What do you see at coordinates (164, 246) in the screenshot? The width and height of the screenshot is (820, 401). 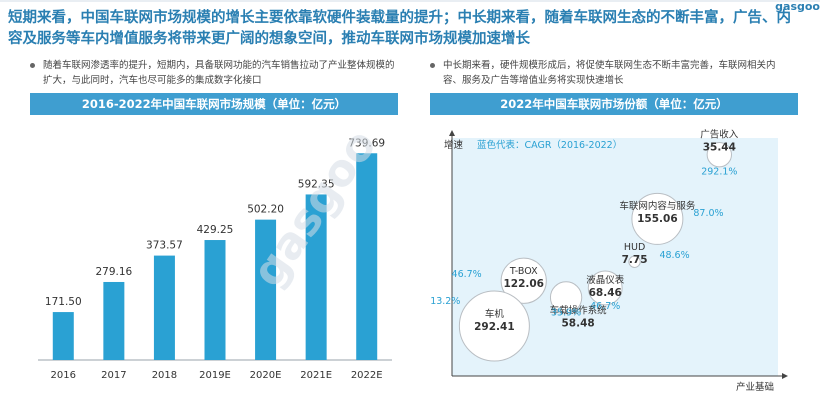 I see `bar-value-label: 373.57` at bounding box center [164, 246].